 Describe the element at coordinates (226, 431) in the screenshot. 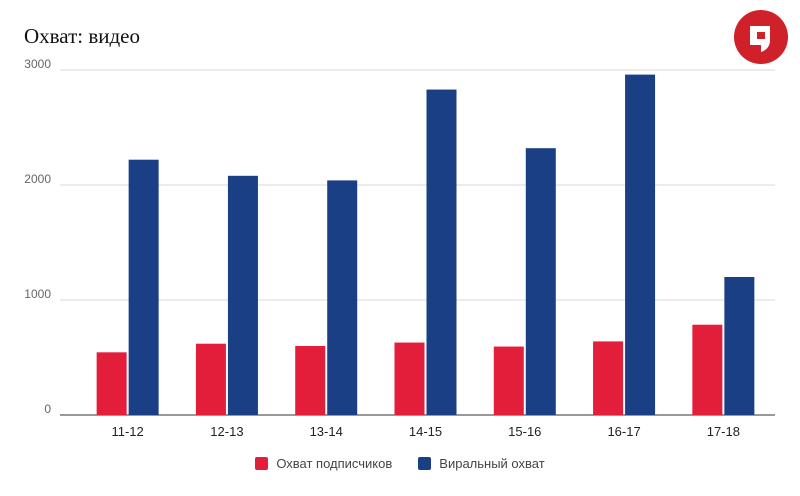

I see `x-tick-label: 12-13` at that location.